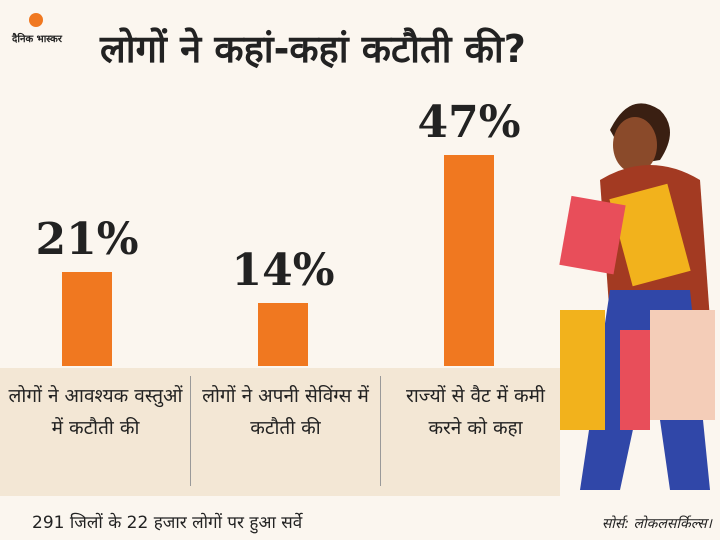  Describe the element at coordinates (313, 49) in the screenshot. I see `chart-title: लोगों ने कहां-कहां कटौती की?` at that location.